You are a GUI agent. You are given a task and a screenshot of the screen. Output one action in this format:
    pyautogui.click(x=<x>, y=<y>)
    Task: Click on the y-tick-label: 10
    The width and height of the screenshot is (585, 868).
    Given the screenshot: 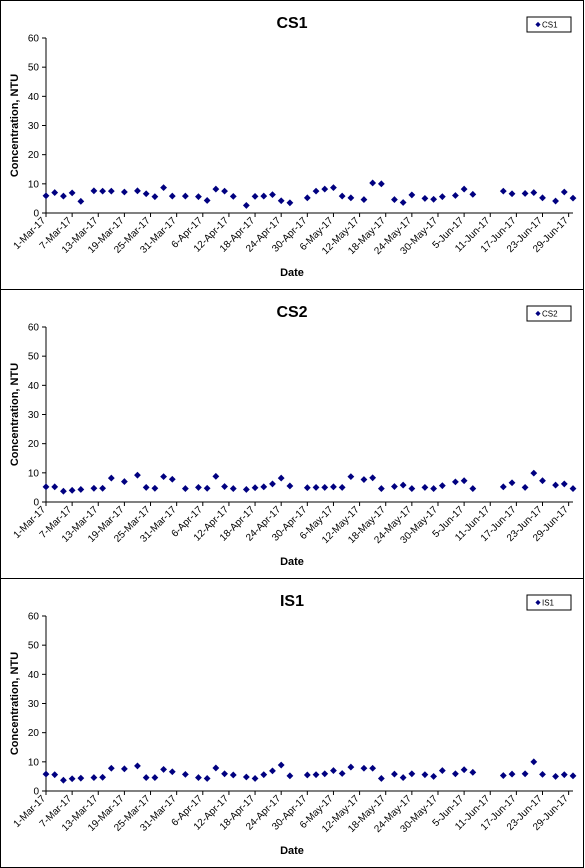 What is the action you would take?
    pyautogui.click(x=34, y=473)
    